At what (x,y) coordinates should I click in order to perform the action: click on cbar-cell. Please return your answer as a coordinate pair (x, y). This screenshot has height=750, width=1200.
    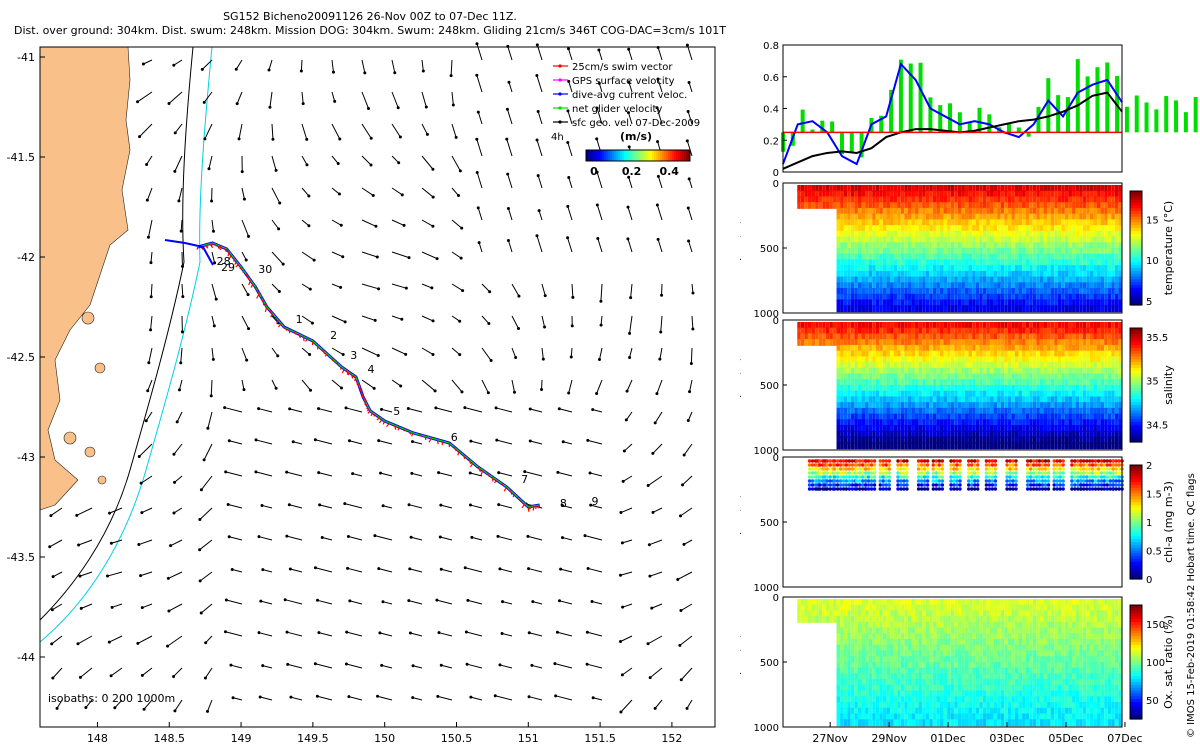
    Looking at the image, I should click on (1136, 215).